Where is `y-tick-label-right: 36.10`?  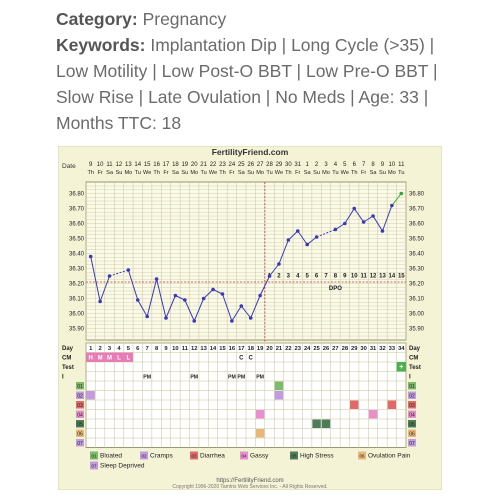 y-tick-label-right: 36.10 is located at coordinates (417, 300).